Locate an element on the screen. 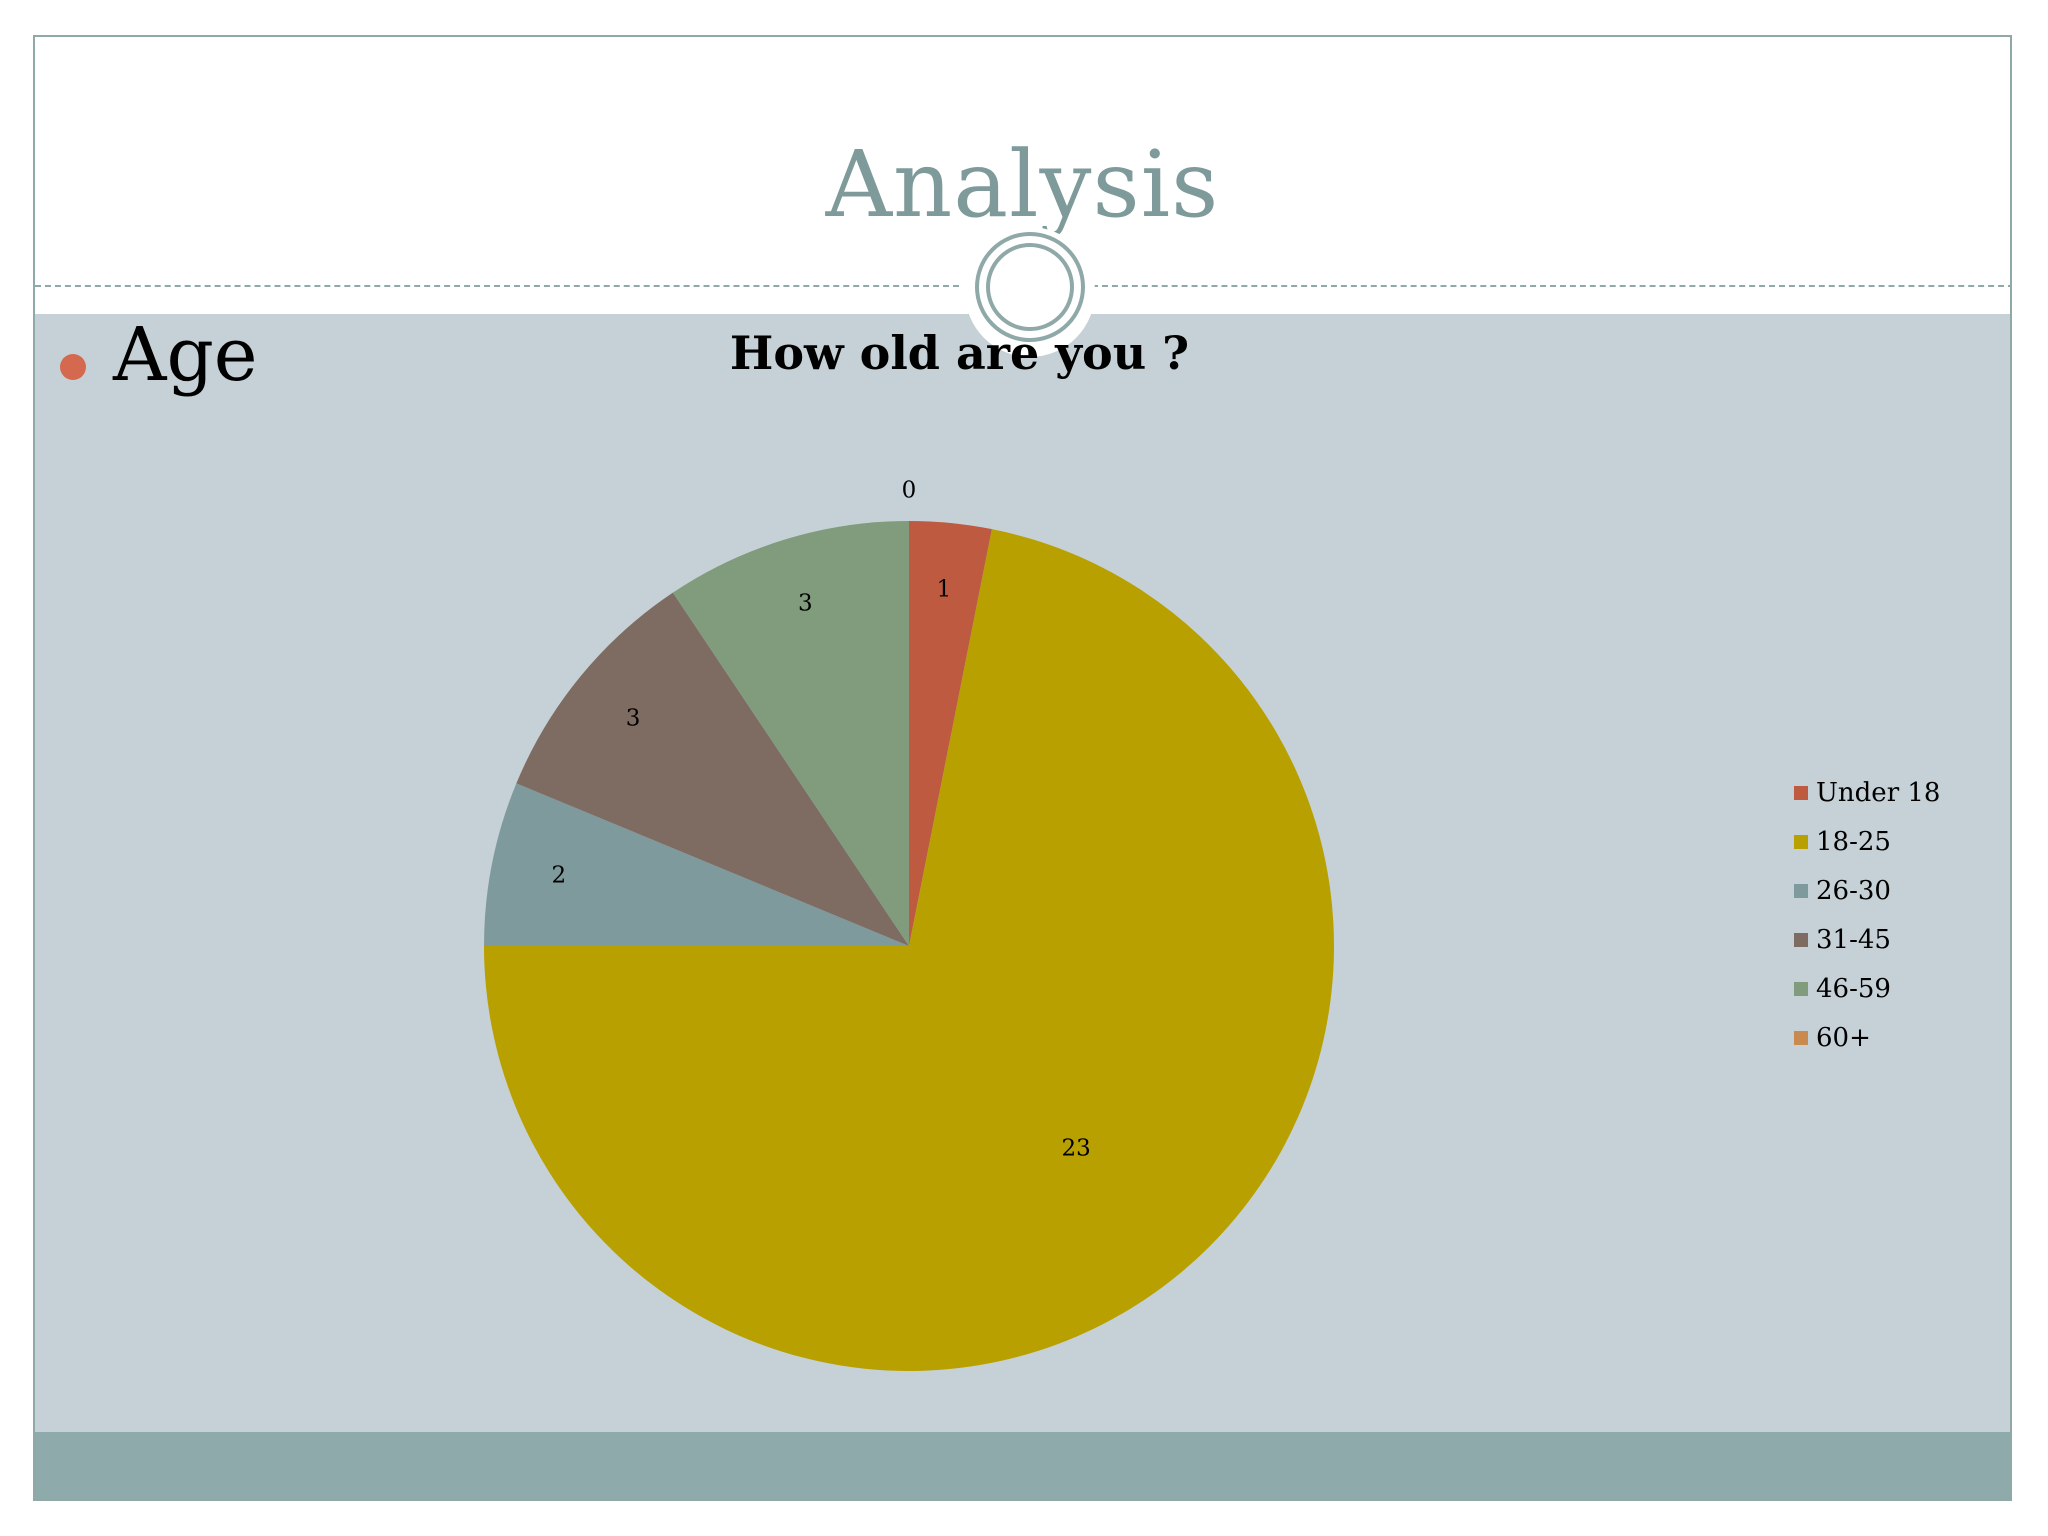  data-label-31-45: 3 is located at coordinates (633, 719).